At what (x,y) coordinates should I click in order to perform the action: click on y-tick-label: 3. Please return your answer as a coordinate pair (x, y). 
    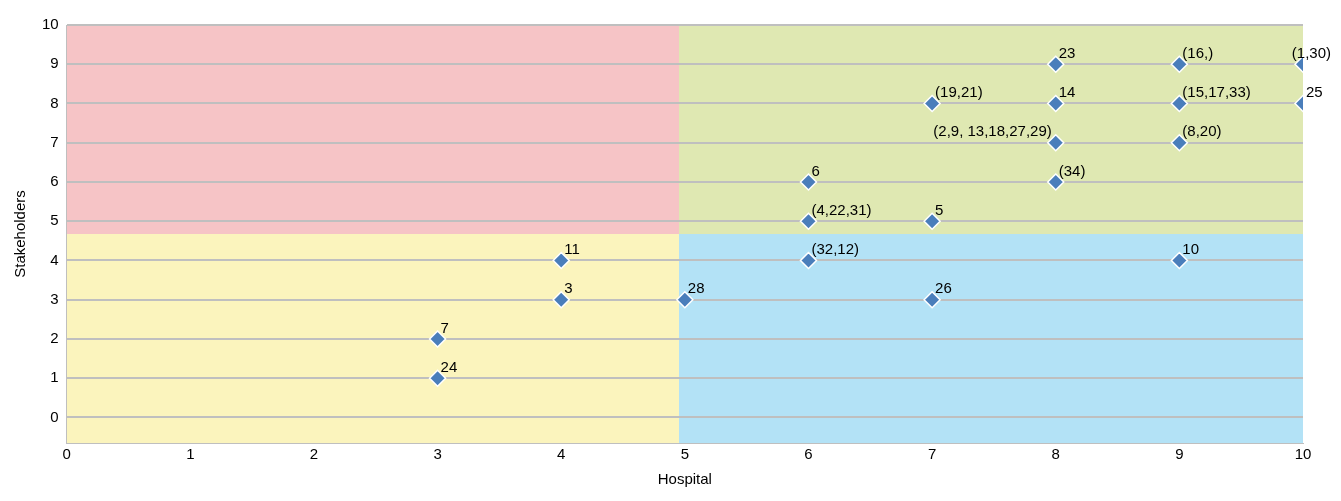
    Looking at the image, I should click on (54, 298).